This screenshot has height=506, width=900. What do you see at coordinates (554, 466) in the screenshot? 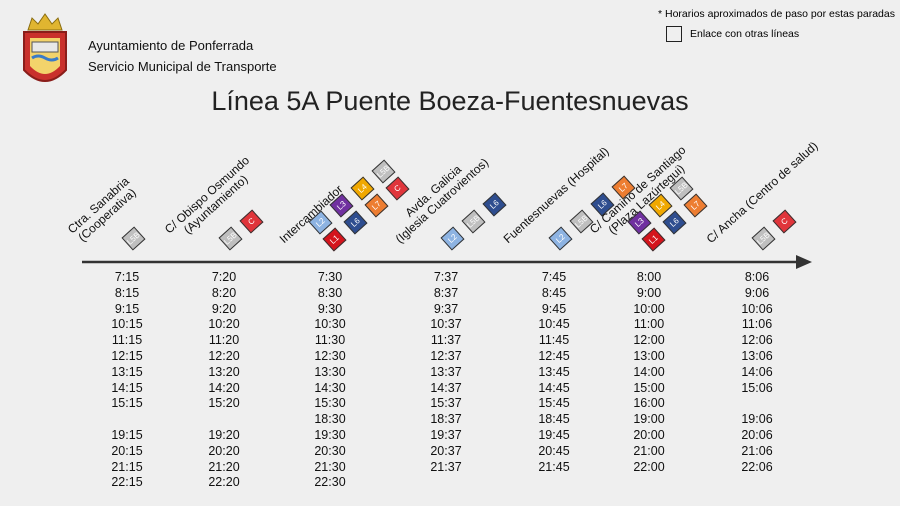
I see `time: 21:45` at bounding box center [554, 466].